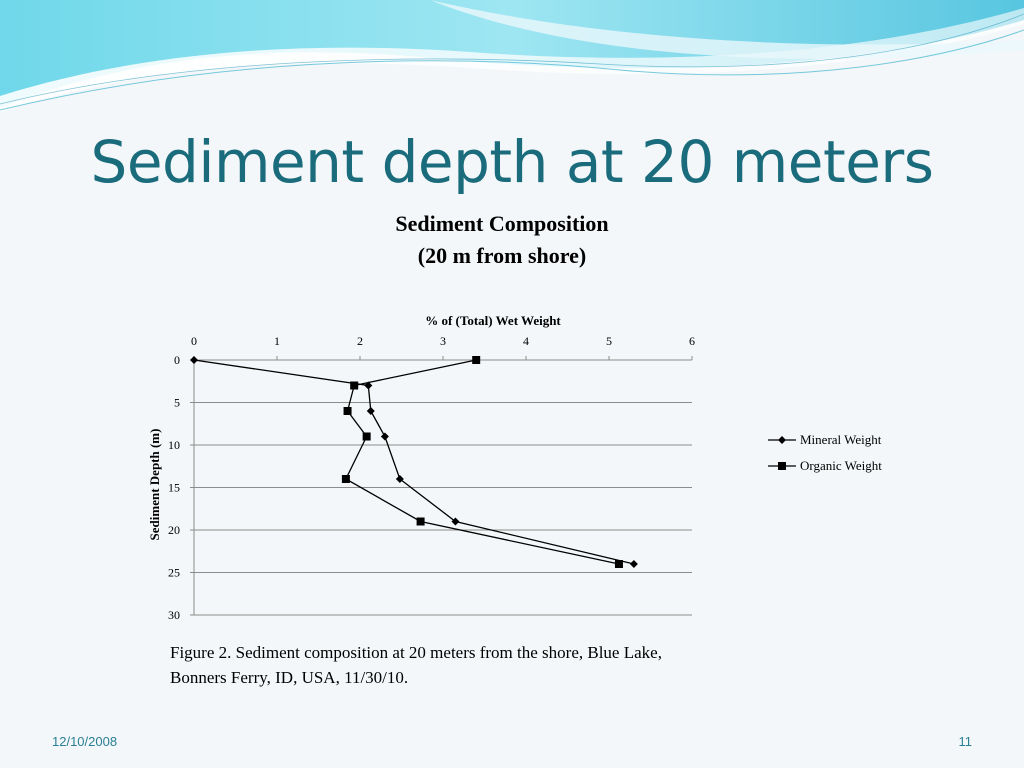 The height and width of the screenshot is (768, 1024). Describe the element at coordinates (177, 403) in the screenshot. I see `y-tick-label-5: 5` at that location.